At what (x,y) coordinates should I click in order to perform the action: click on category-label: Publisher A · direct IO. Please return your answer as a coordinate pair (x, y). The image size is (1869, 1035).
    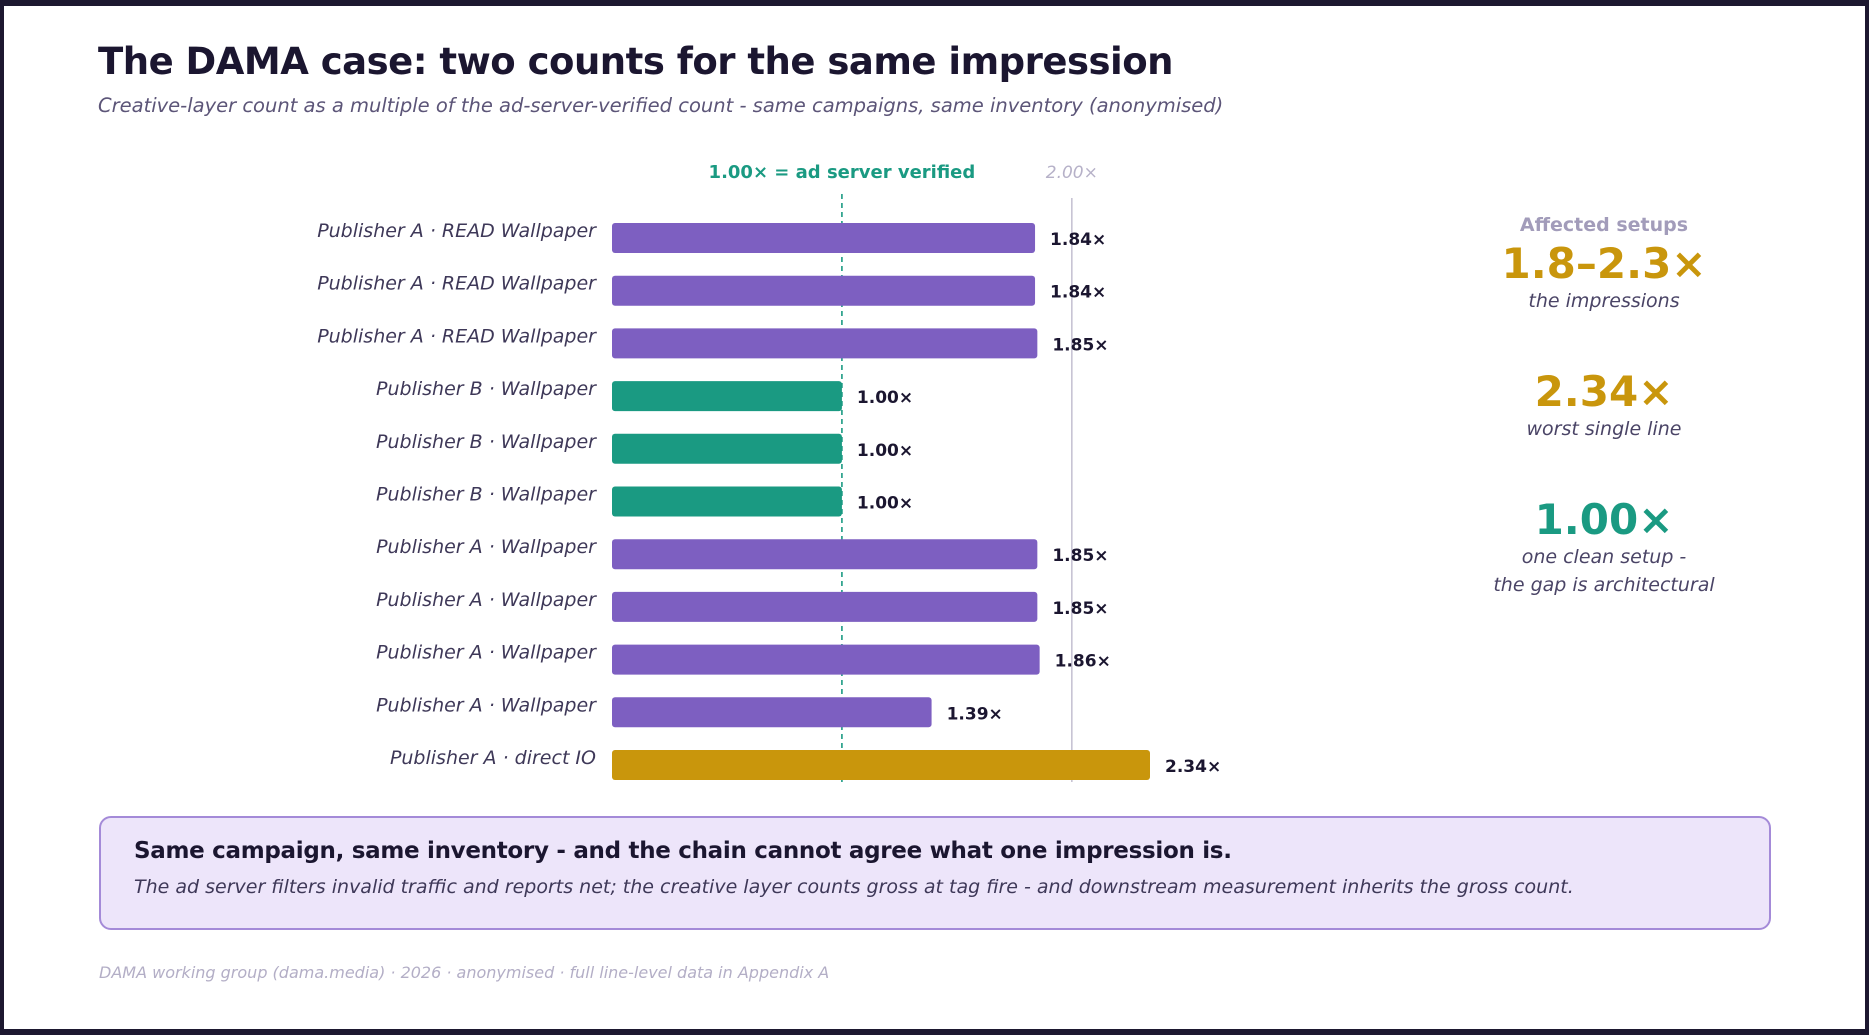
    Looking at the image, I should click on (493, 758).